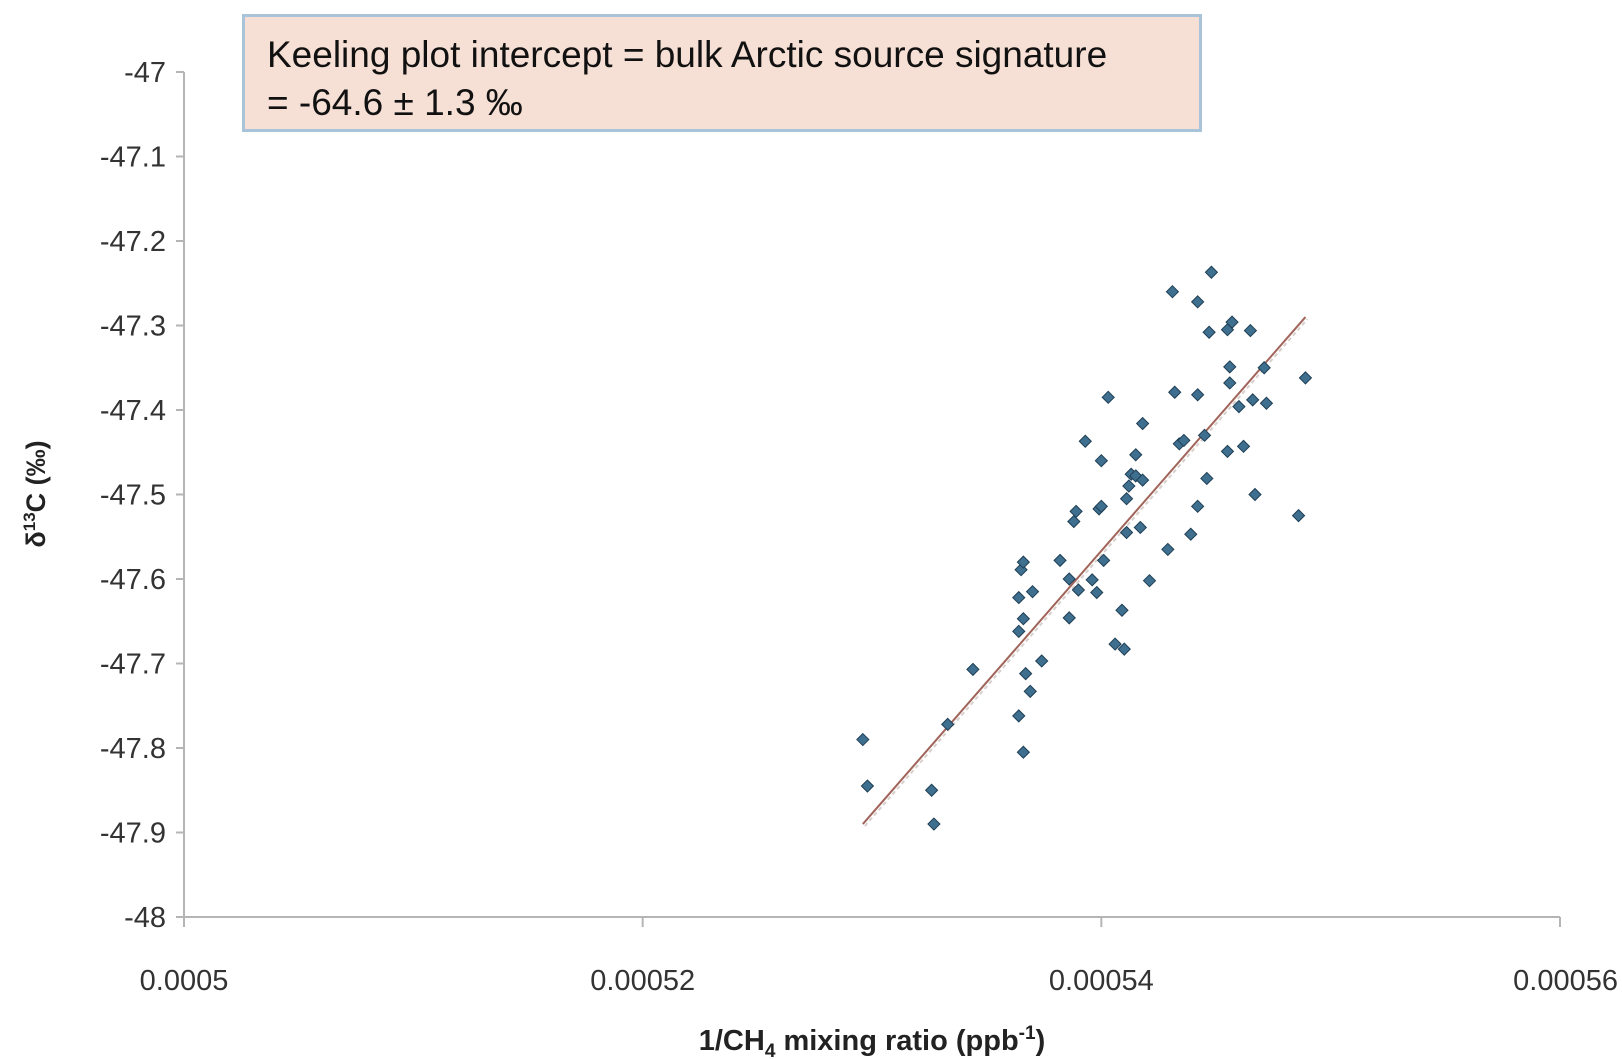 The height and width of the screenshot is (1059, 1622). Describe the element at coordinates (1041, 1041) in the screenshot. I see `x-axis-title-suffix: )` at that location.